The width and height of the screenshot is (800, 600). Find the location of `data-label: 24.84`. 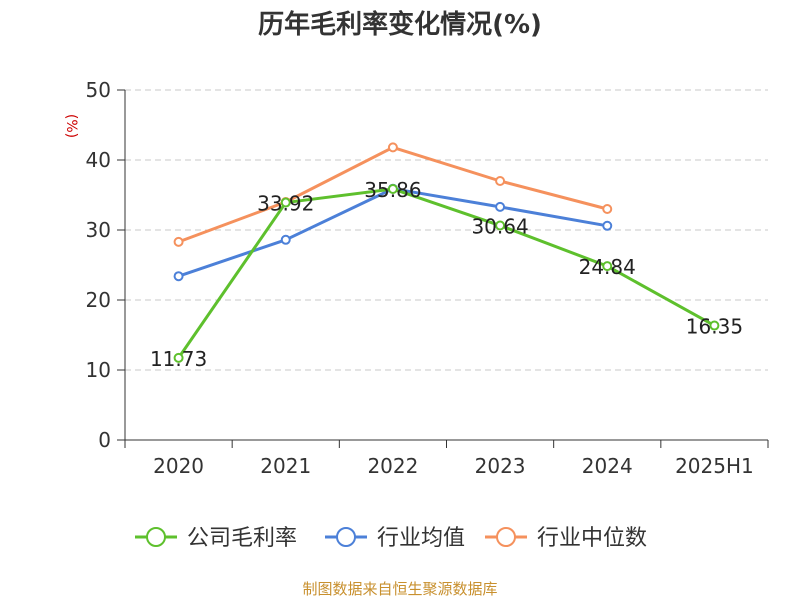

data-label: 24.84 is located at coordinates (607, 267).